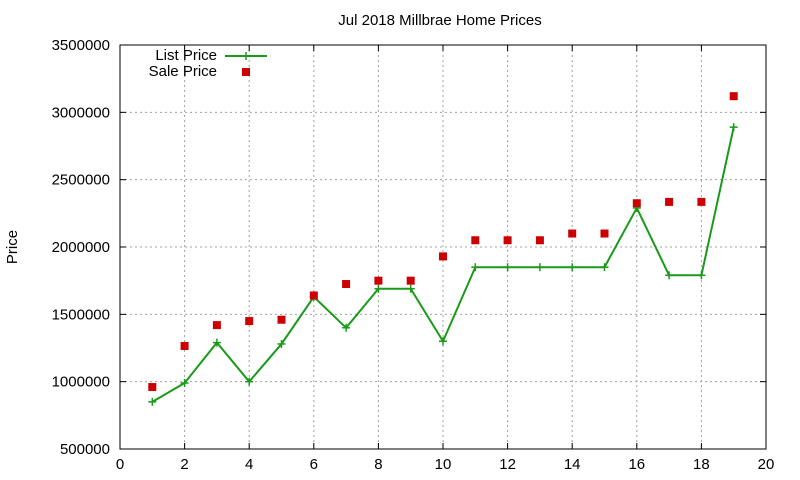 This screenshot has height=480, width=800. Describe the element at coordinates (766, 464) in the screenshot. I see `x-tick-label: 20` at that location.